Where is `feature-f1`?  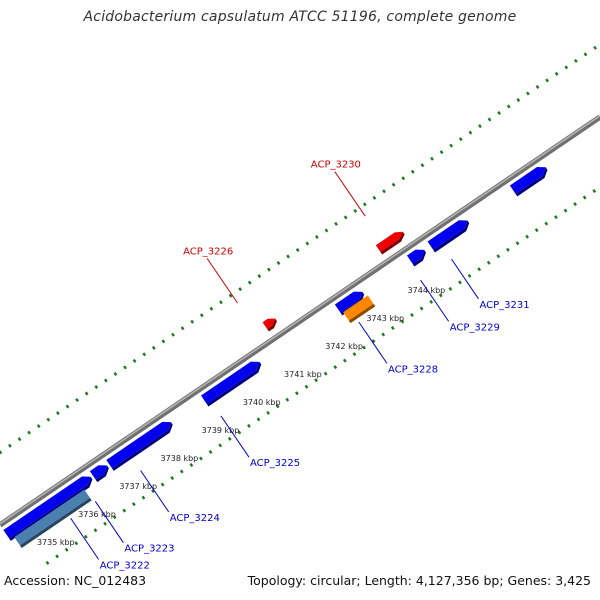 feature-f1 is located at coordinates (49, 507).